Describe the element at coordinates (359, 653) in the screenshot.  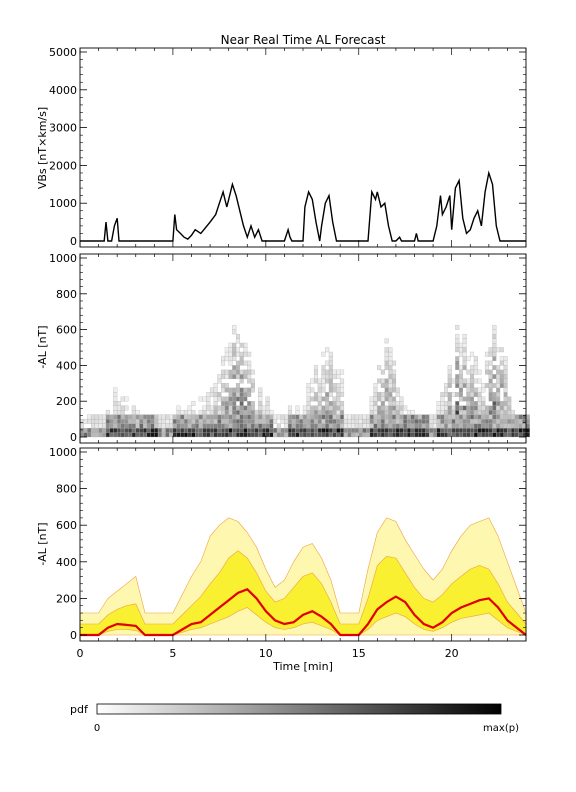
I see `x-tick-label: 15` at that location.